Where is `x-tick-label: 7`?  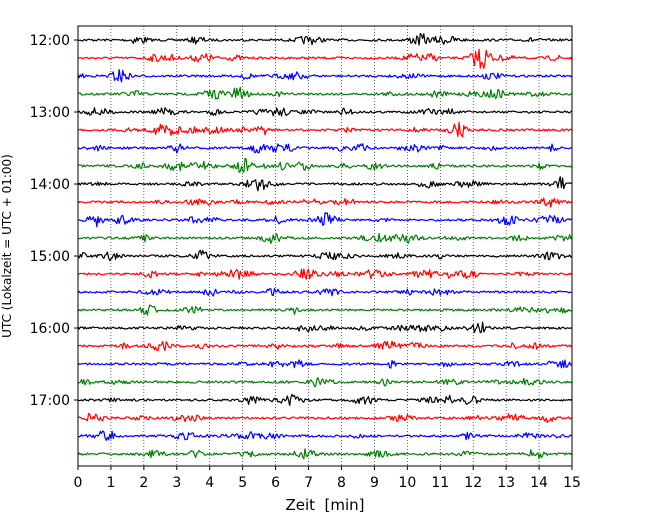
x-tick-label: 7 is located at coordinates (308, 483).